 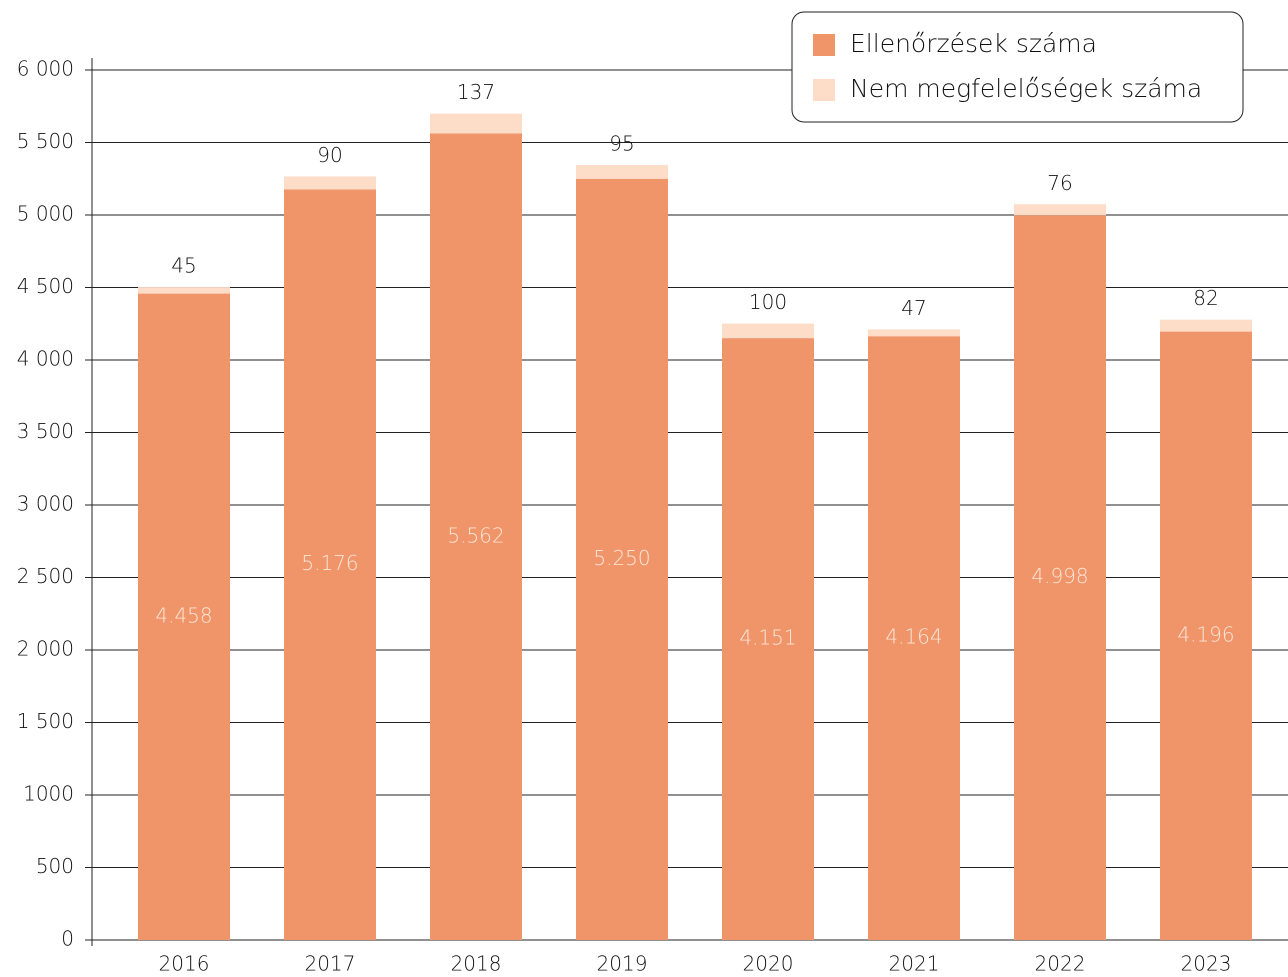 I want to click on value-label: 76, so click(x=1059, y=183).